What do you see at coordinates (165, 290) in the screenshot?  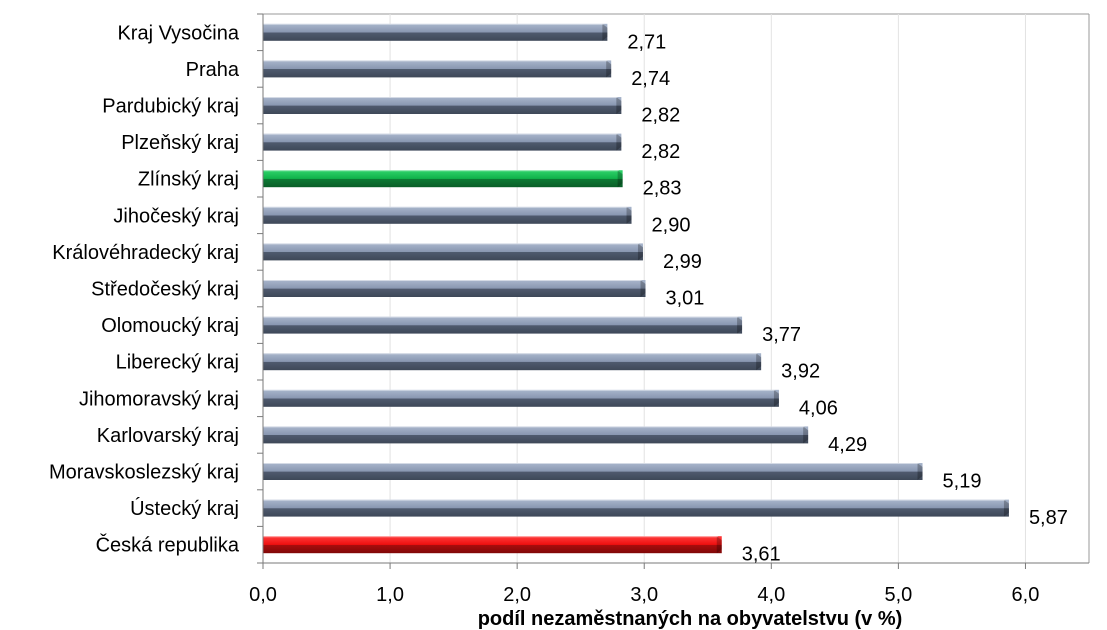 I see `category-label: Středočeský kraj` at bounding box center [165, 290].